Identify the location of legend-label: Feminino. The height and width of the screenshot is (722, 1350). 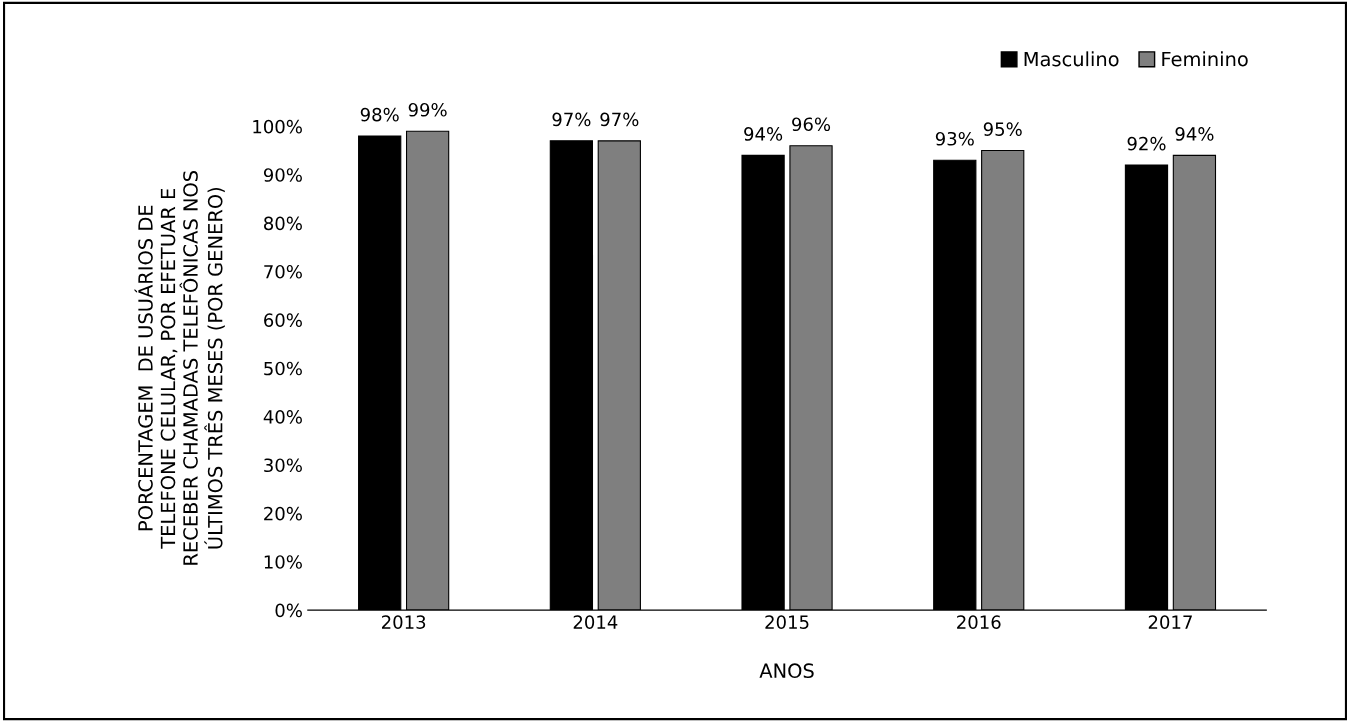
(1205, 59).